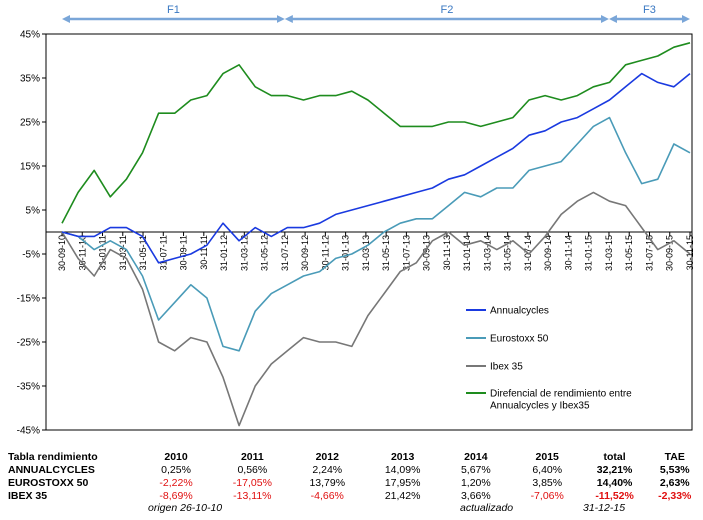 This screenshot has width=703, height=520. What do you see at coordinates (327, 483) in the screenshot?
I see `table-cell: 13,79%` at bounding box center [327, 483].